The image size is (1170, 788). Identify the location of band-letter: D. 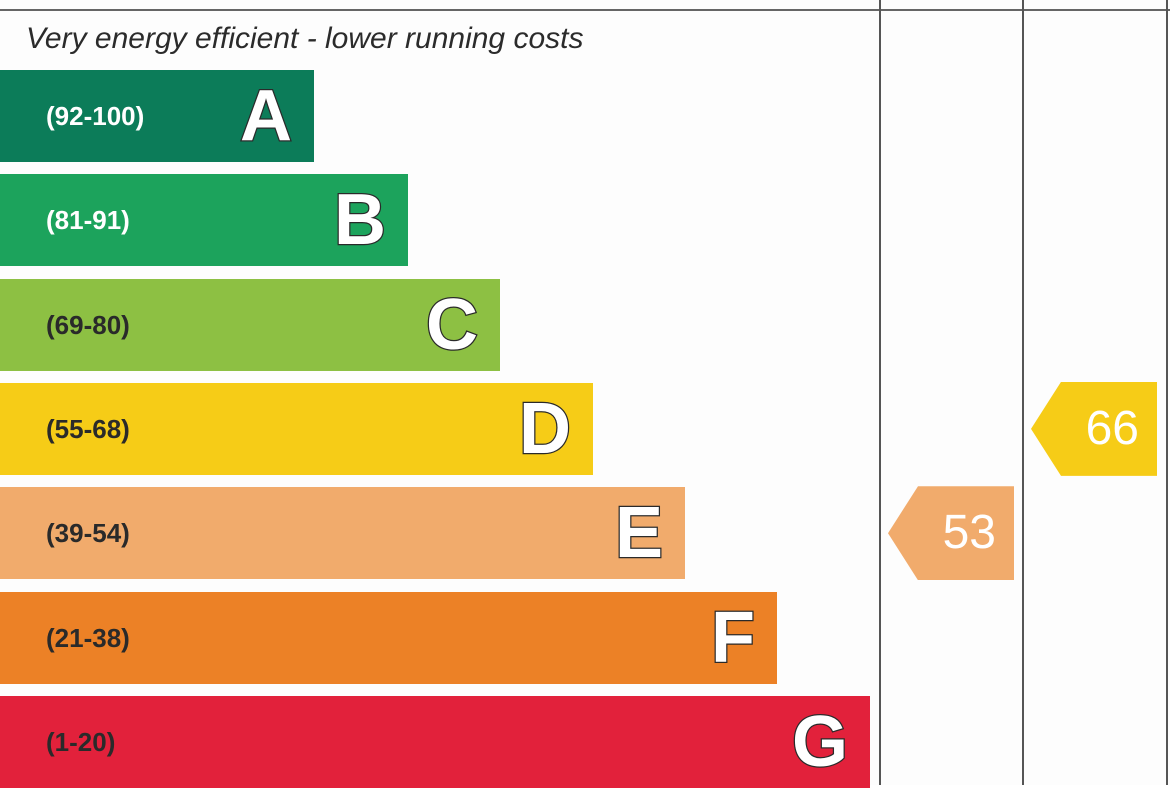
(545, 429).